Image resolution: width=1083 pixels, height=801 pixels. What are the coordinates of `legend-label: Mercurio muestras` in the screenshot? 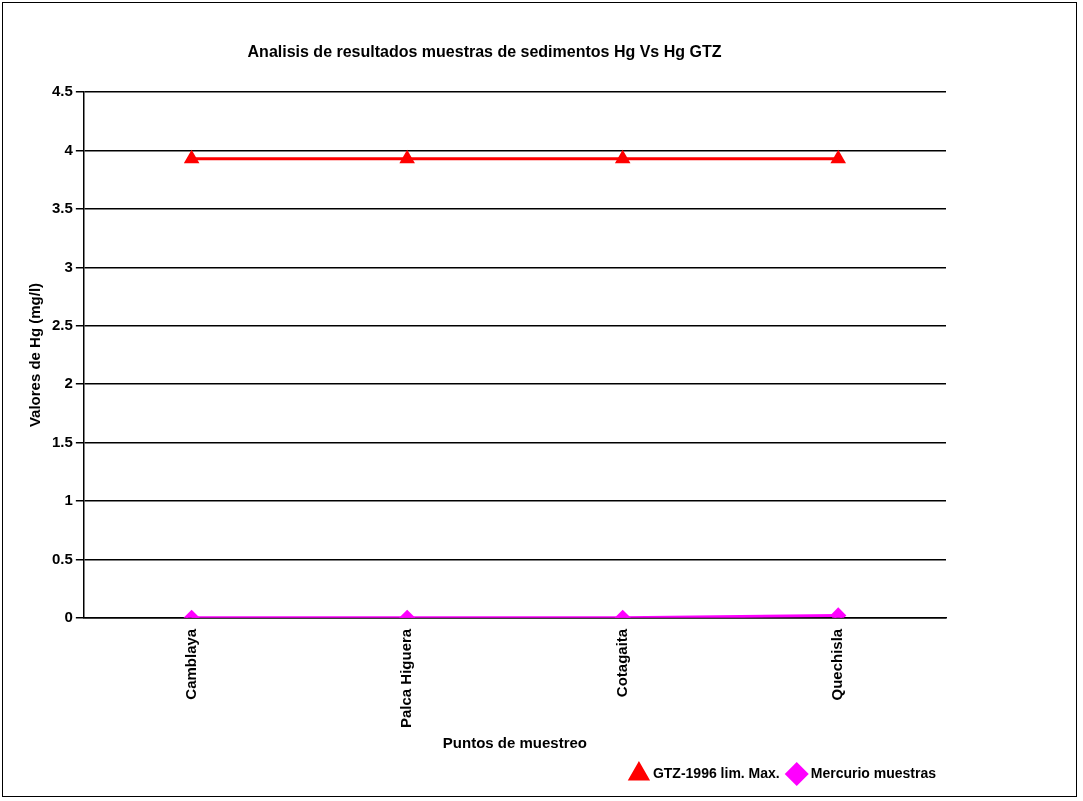 It's located at (873, 772).